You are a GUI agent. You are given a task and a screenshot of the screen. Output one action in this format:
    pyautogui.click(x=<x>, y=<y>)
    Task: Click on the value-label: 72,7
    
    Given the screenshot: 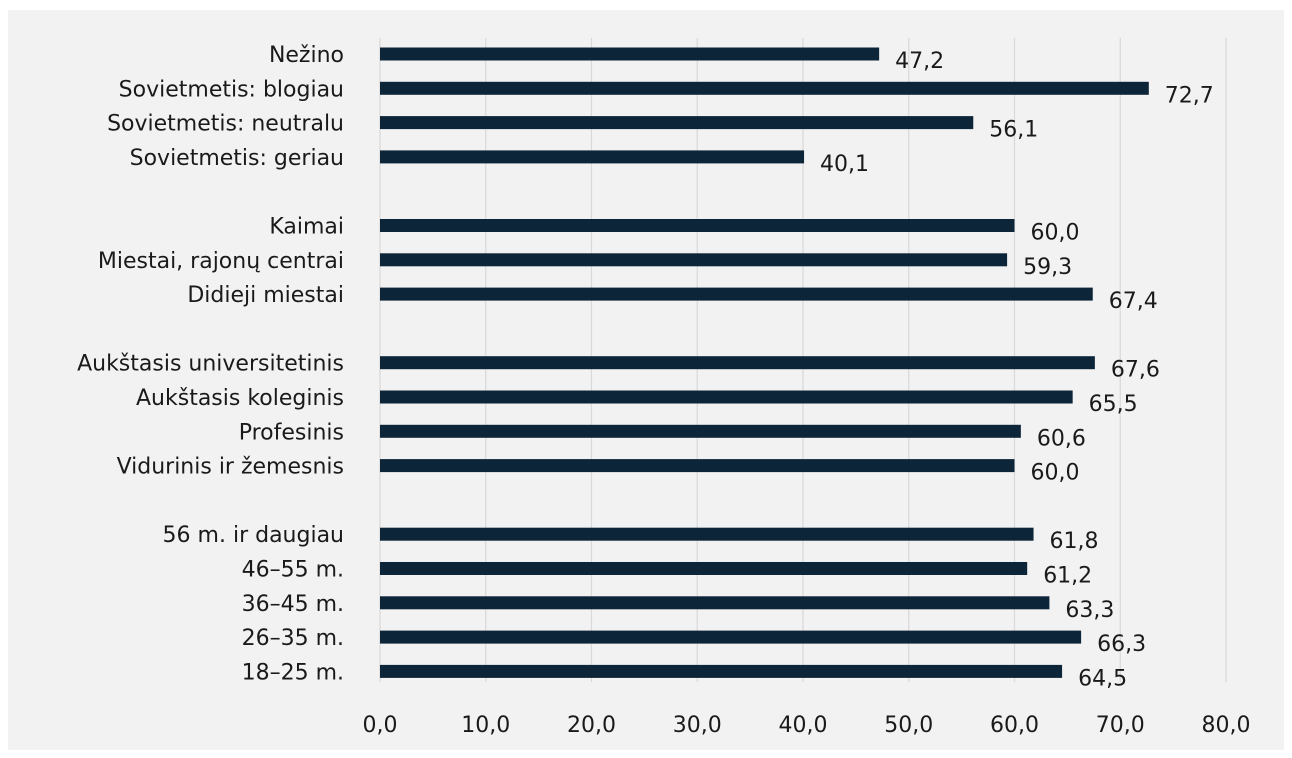 What is the action you would take?
    pyautogui.click(x=1189, y=95)
    